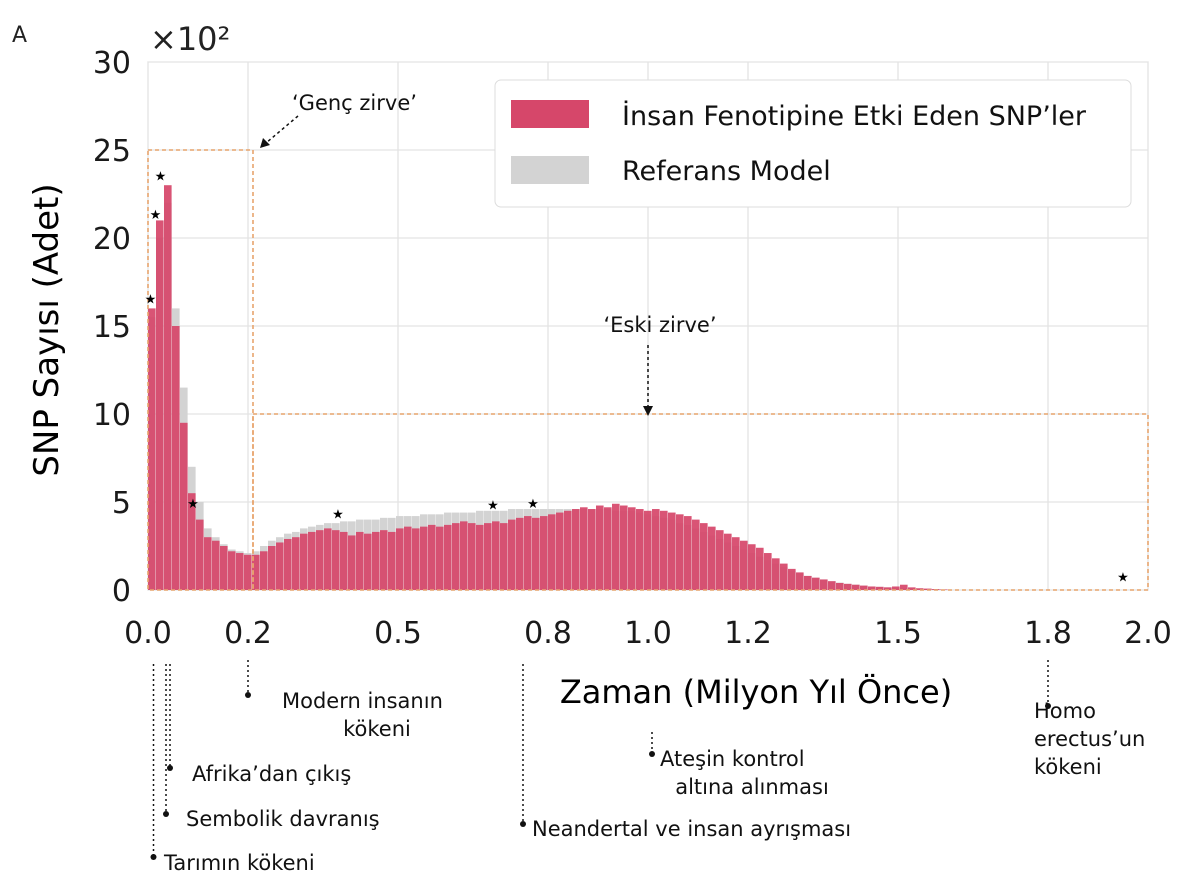  What do you see at coordinates (752, 787) in the screenshot?
I see `event-label-5-1: altına alınması` at bounding box center [752, 787].